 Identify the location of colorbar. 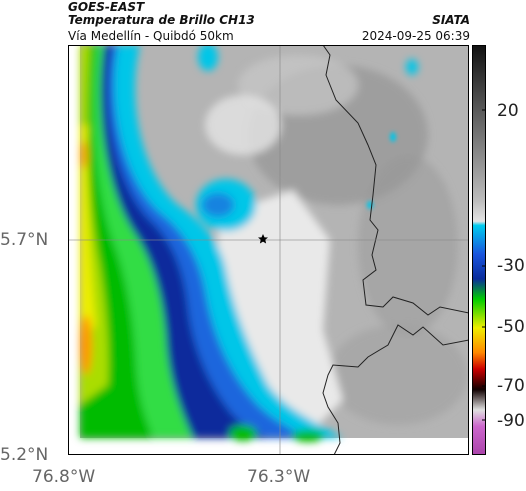
(479, 250).